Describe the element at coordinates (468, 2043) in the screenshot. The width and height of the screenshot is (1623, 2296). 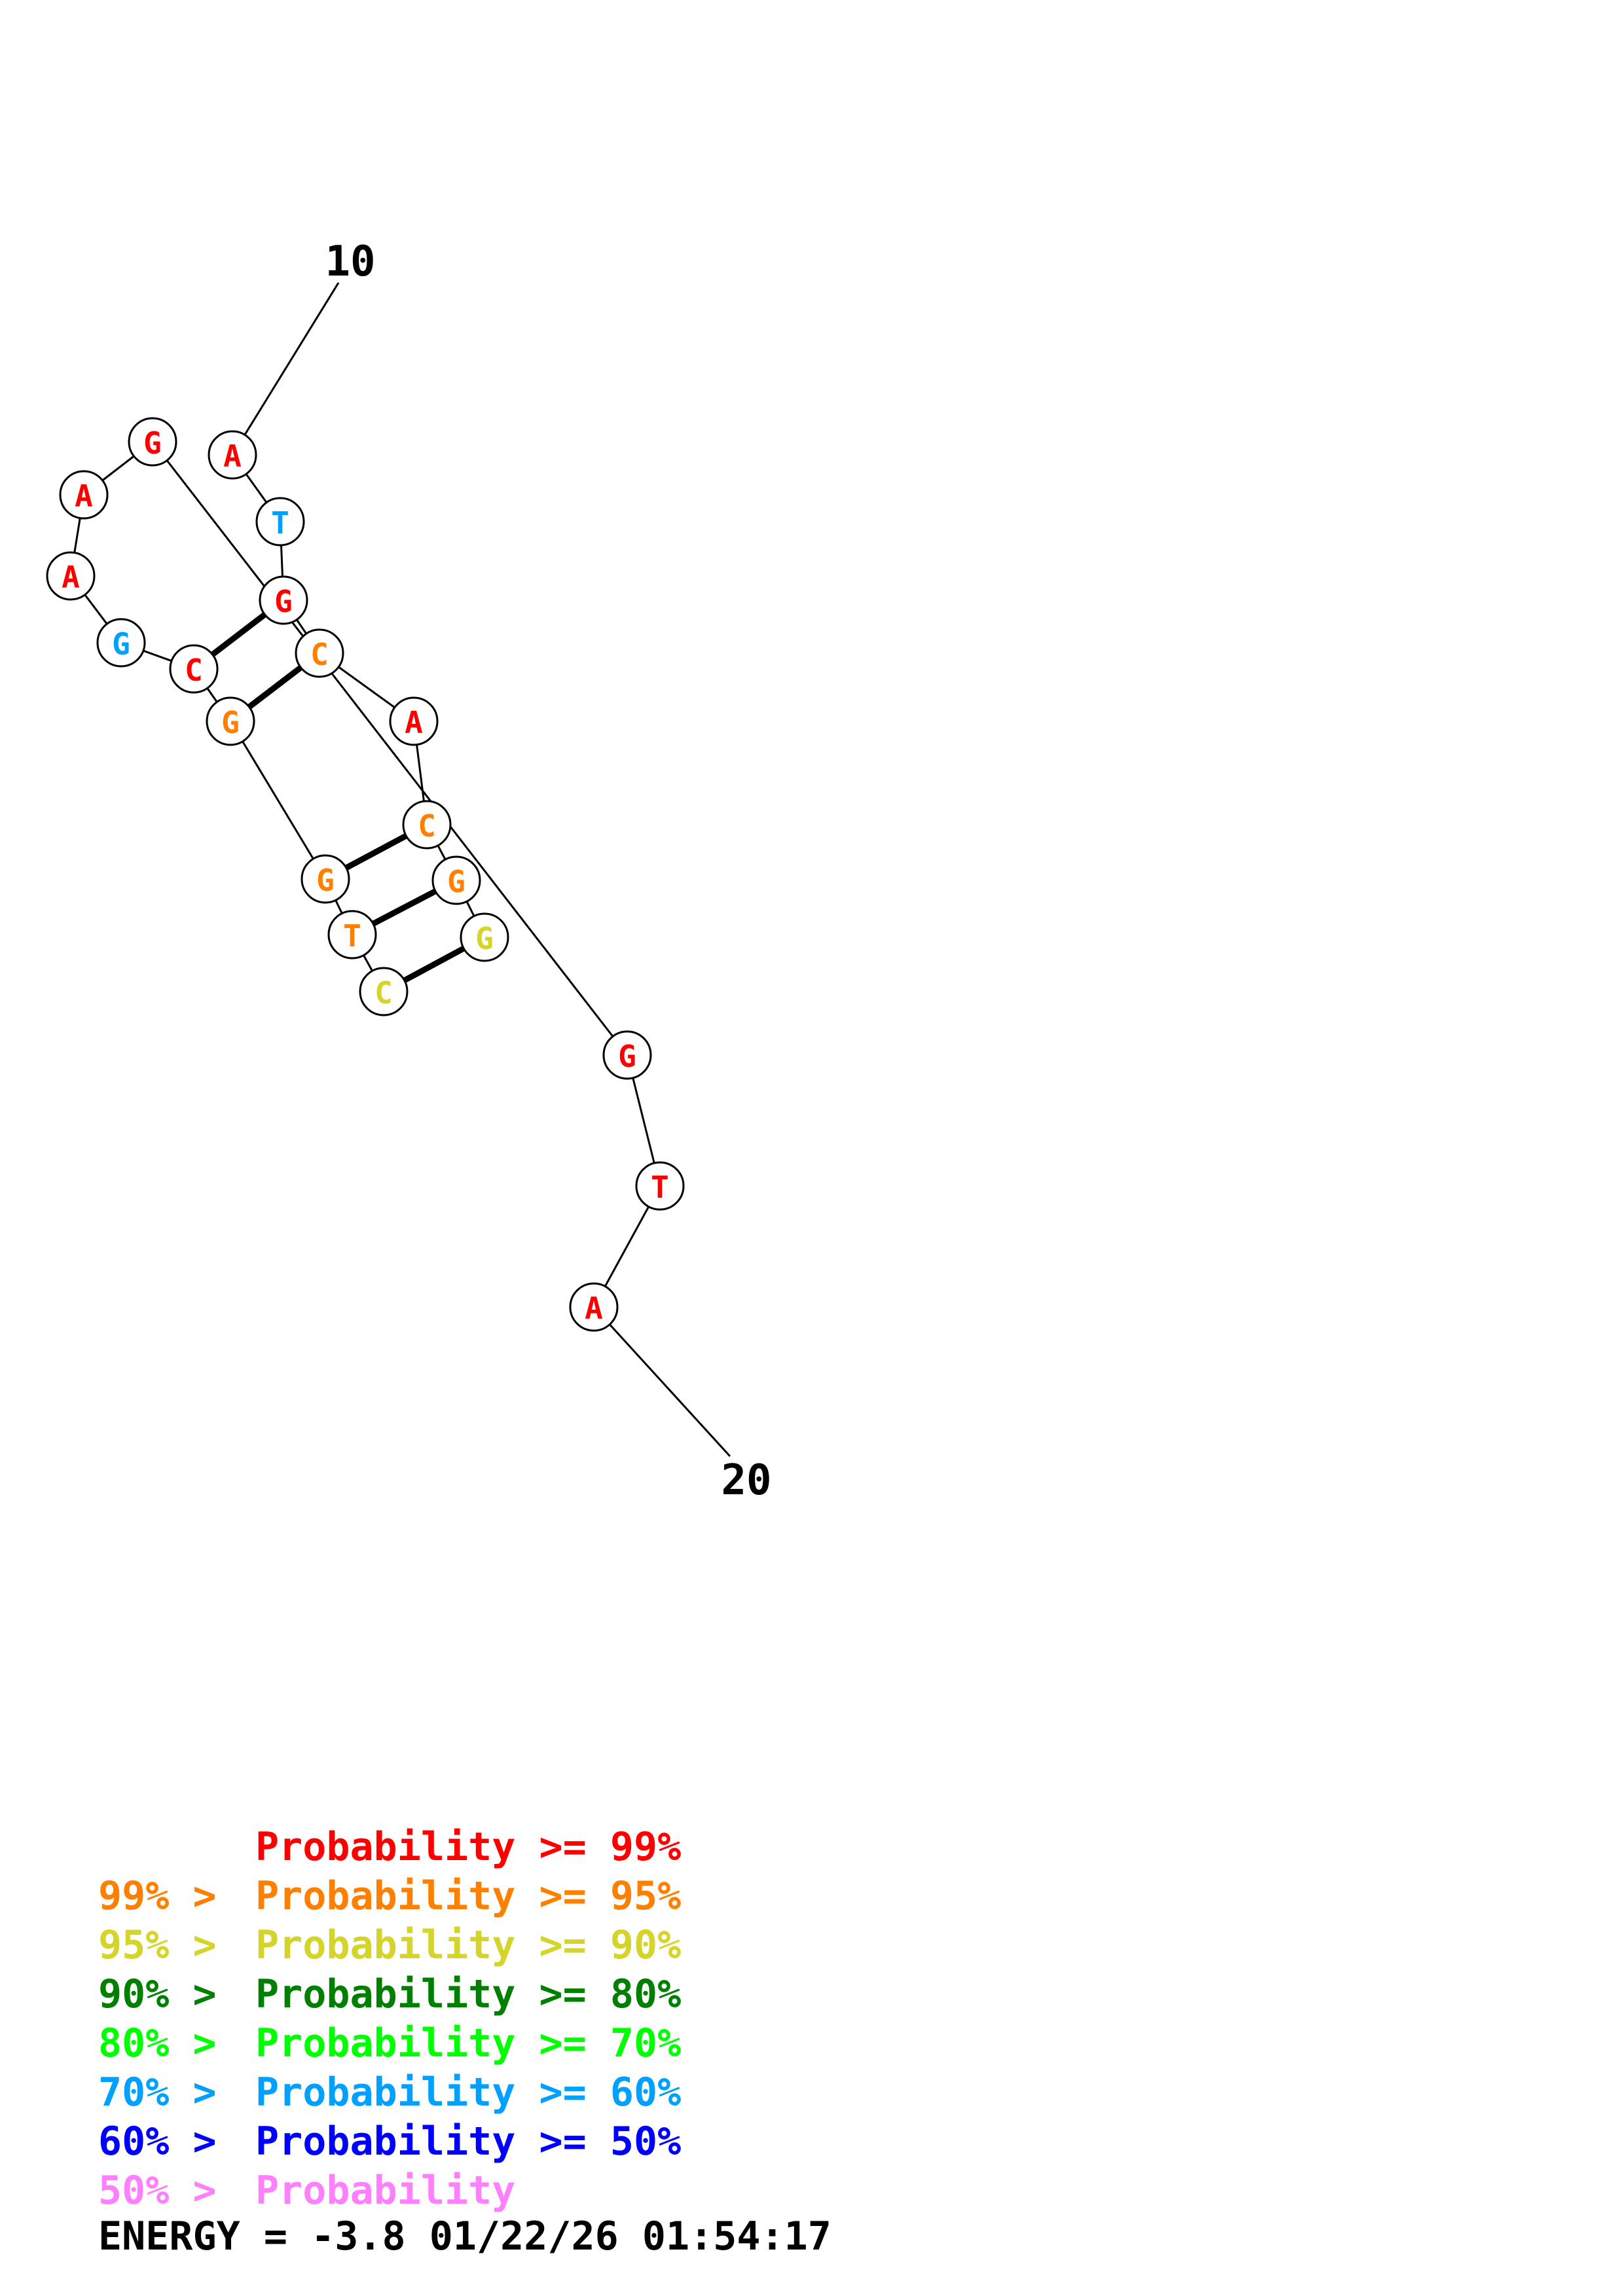
I see `legend-label: Probability >= 70%` at that location.